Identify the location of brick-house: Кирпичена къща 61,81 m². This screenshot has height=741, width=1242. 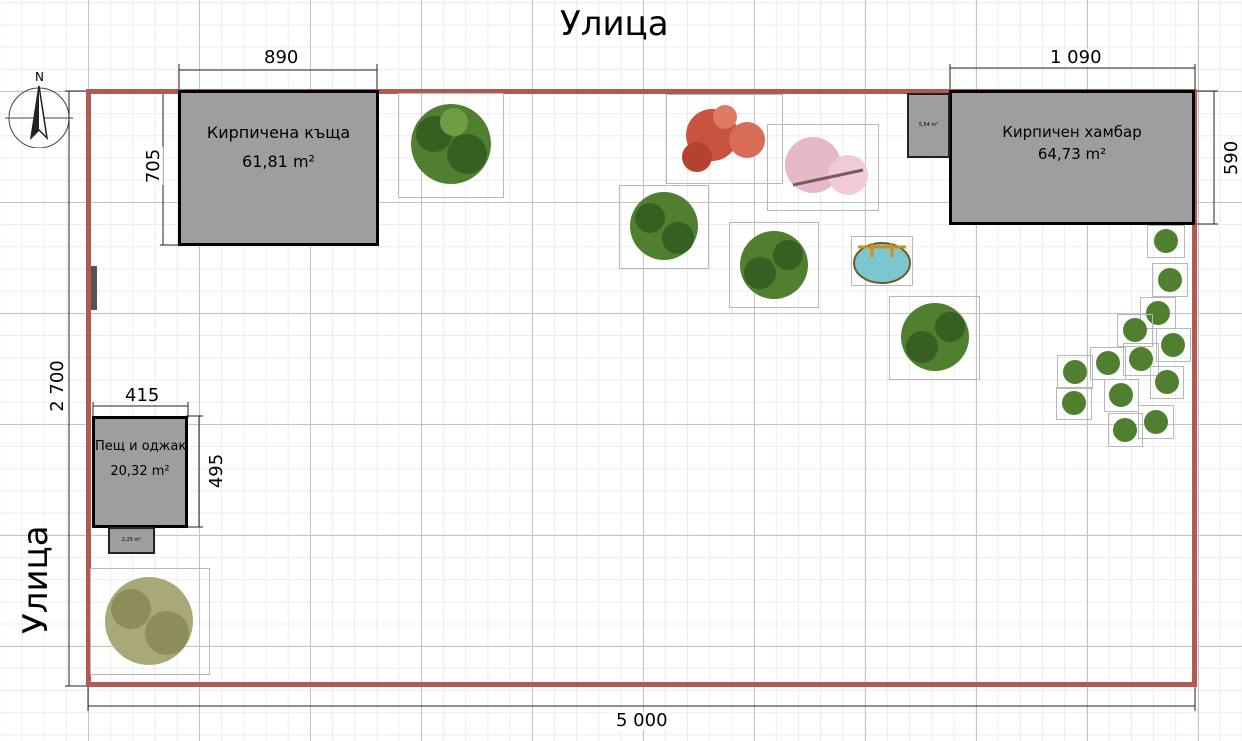
(278, 168).